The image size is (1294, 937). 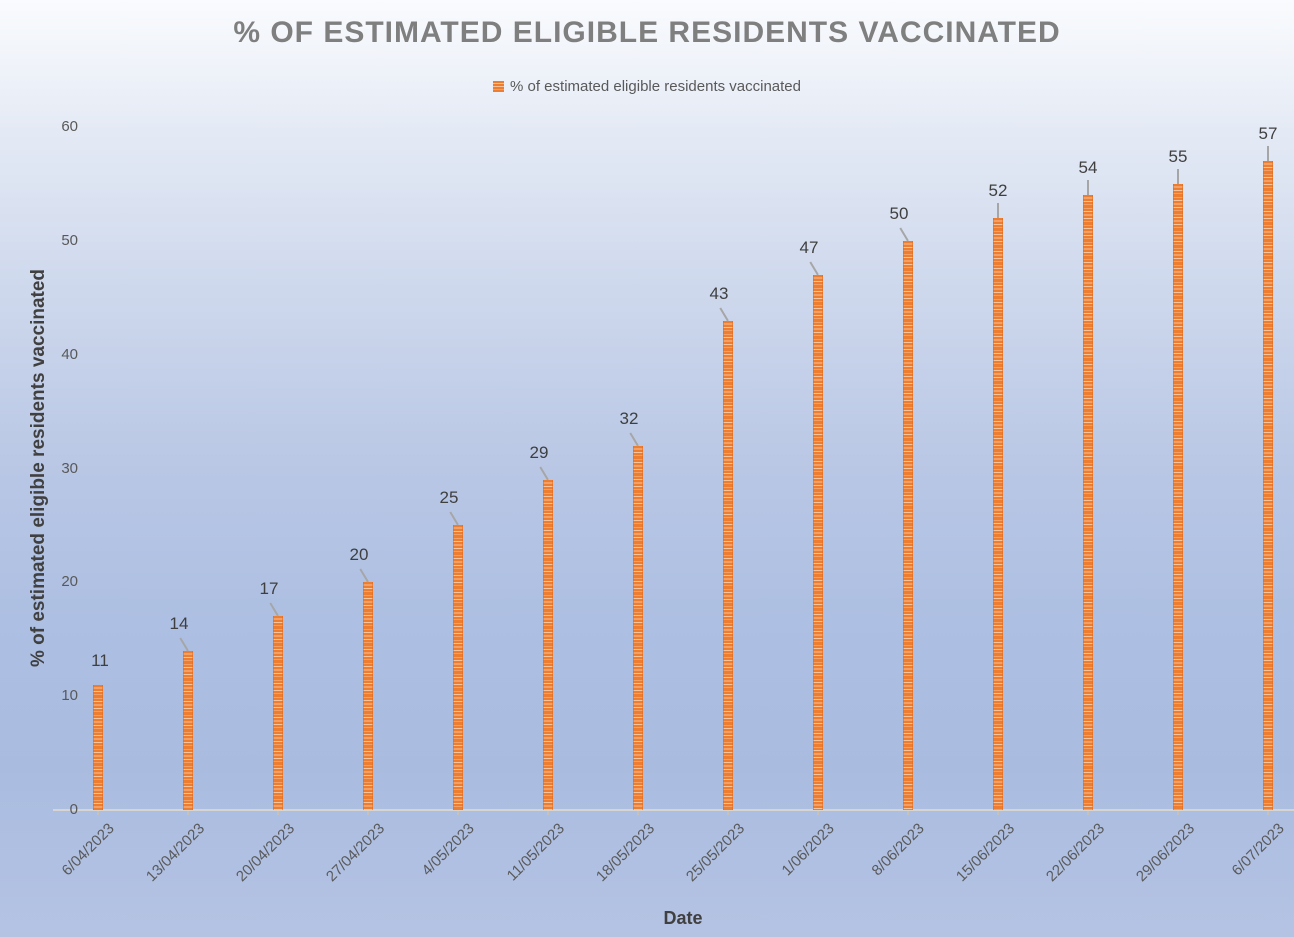 I want to click on x-tick-label: 6/07/2023, so click(x=1258, y=850).